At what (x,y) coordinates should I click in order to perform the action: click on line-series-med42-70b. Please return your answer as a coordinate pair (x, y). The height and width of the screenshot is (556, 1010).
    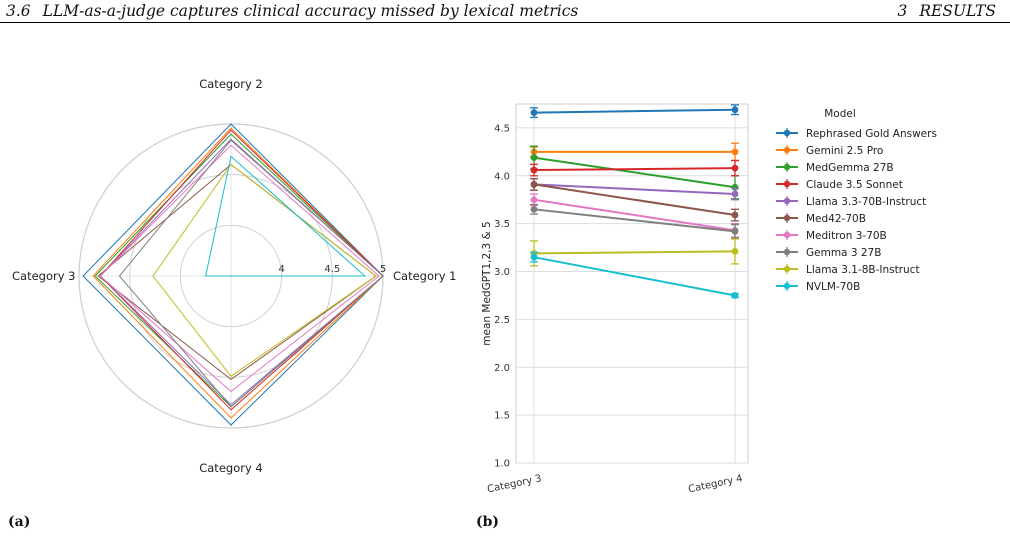
    Looking at the image, I should click on (634, 200).